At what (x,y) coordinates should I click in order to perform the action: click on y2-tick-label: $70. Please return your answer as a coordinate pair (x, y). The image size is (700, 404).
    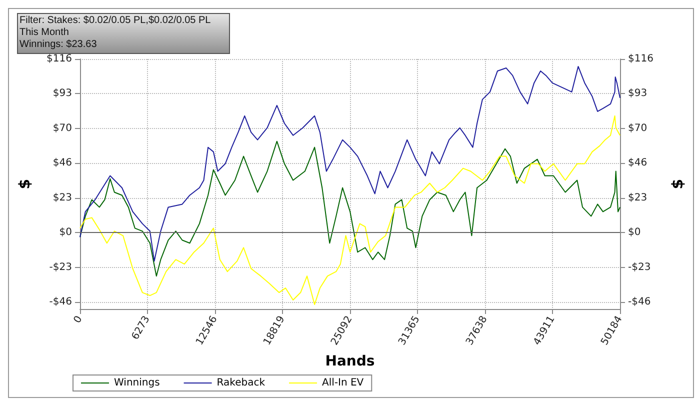
    Looking at the image, I should click on (638, 128).